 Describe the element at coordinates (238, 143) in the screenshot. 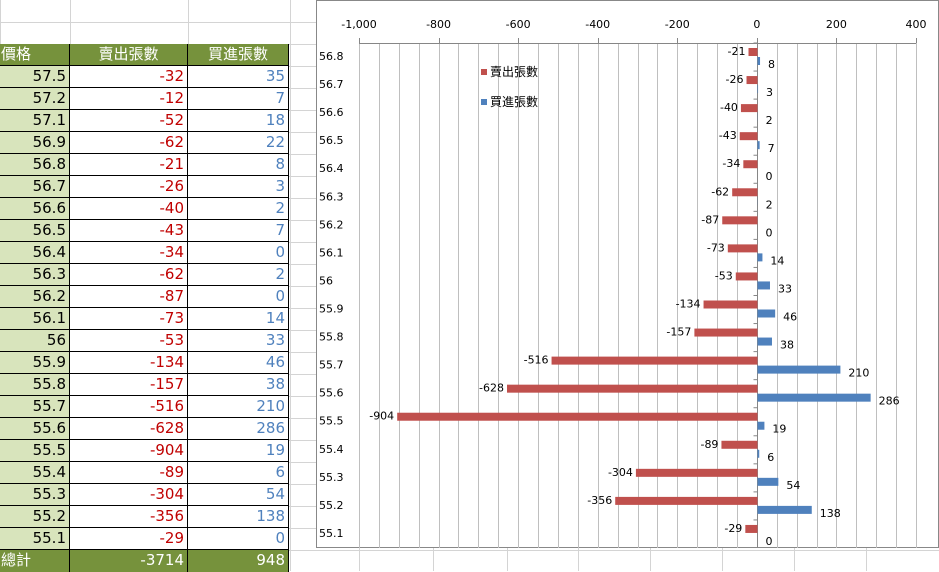

I see `row-buy-lots: 22` at that location.